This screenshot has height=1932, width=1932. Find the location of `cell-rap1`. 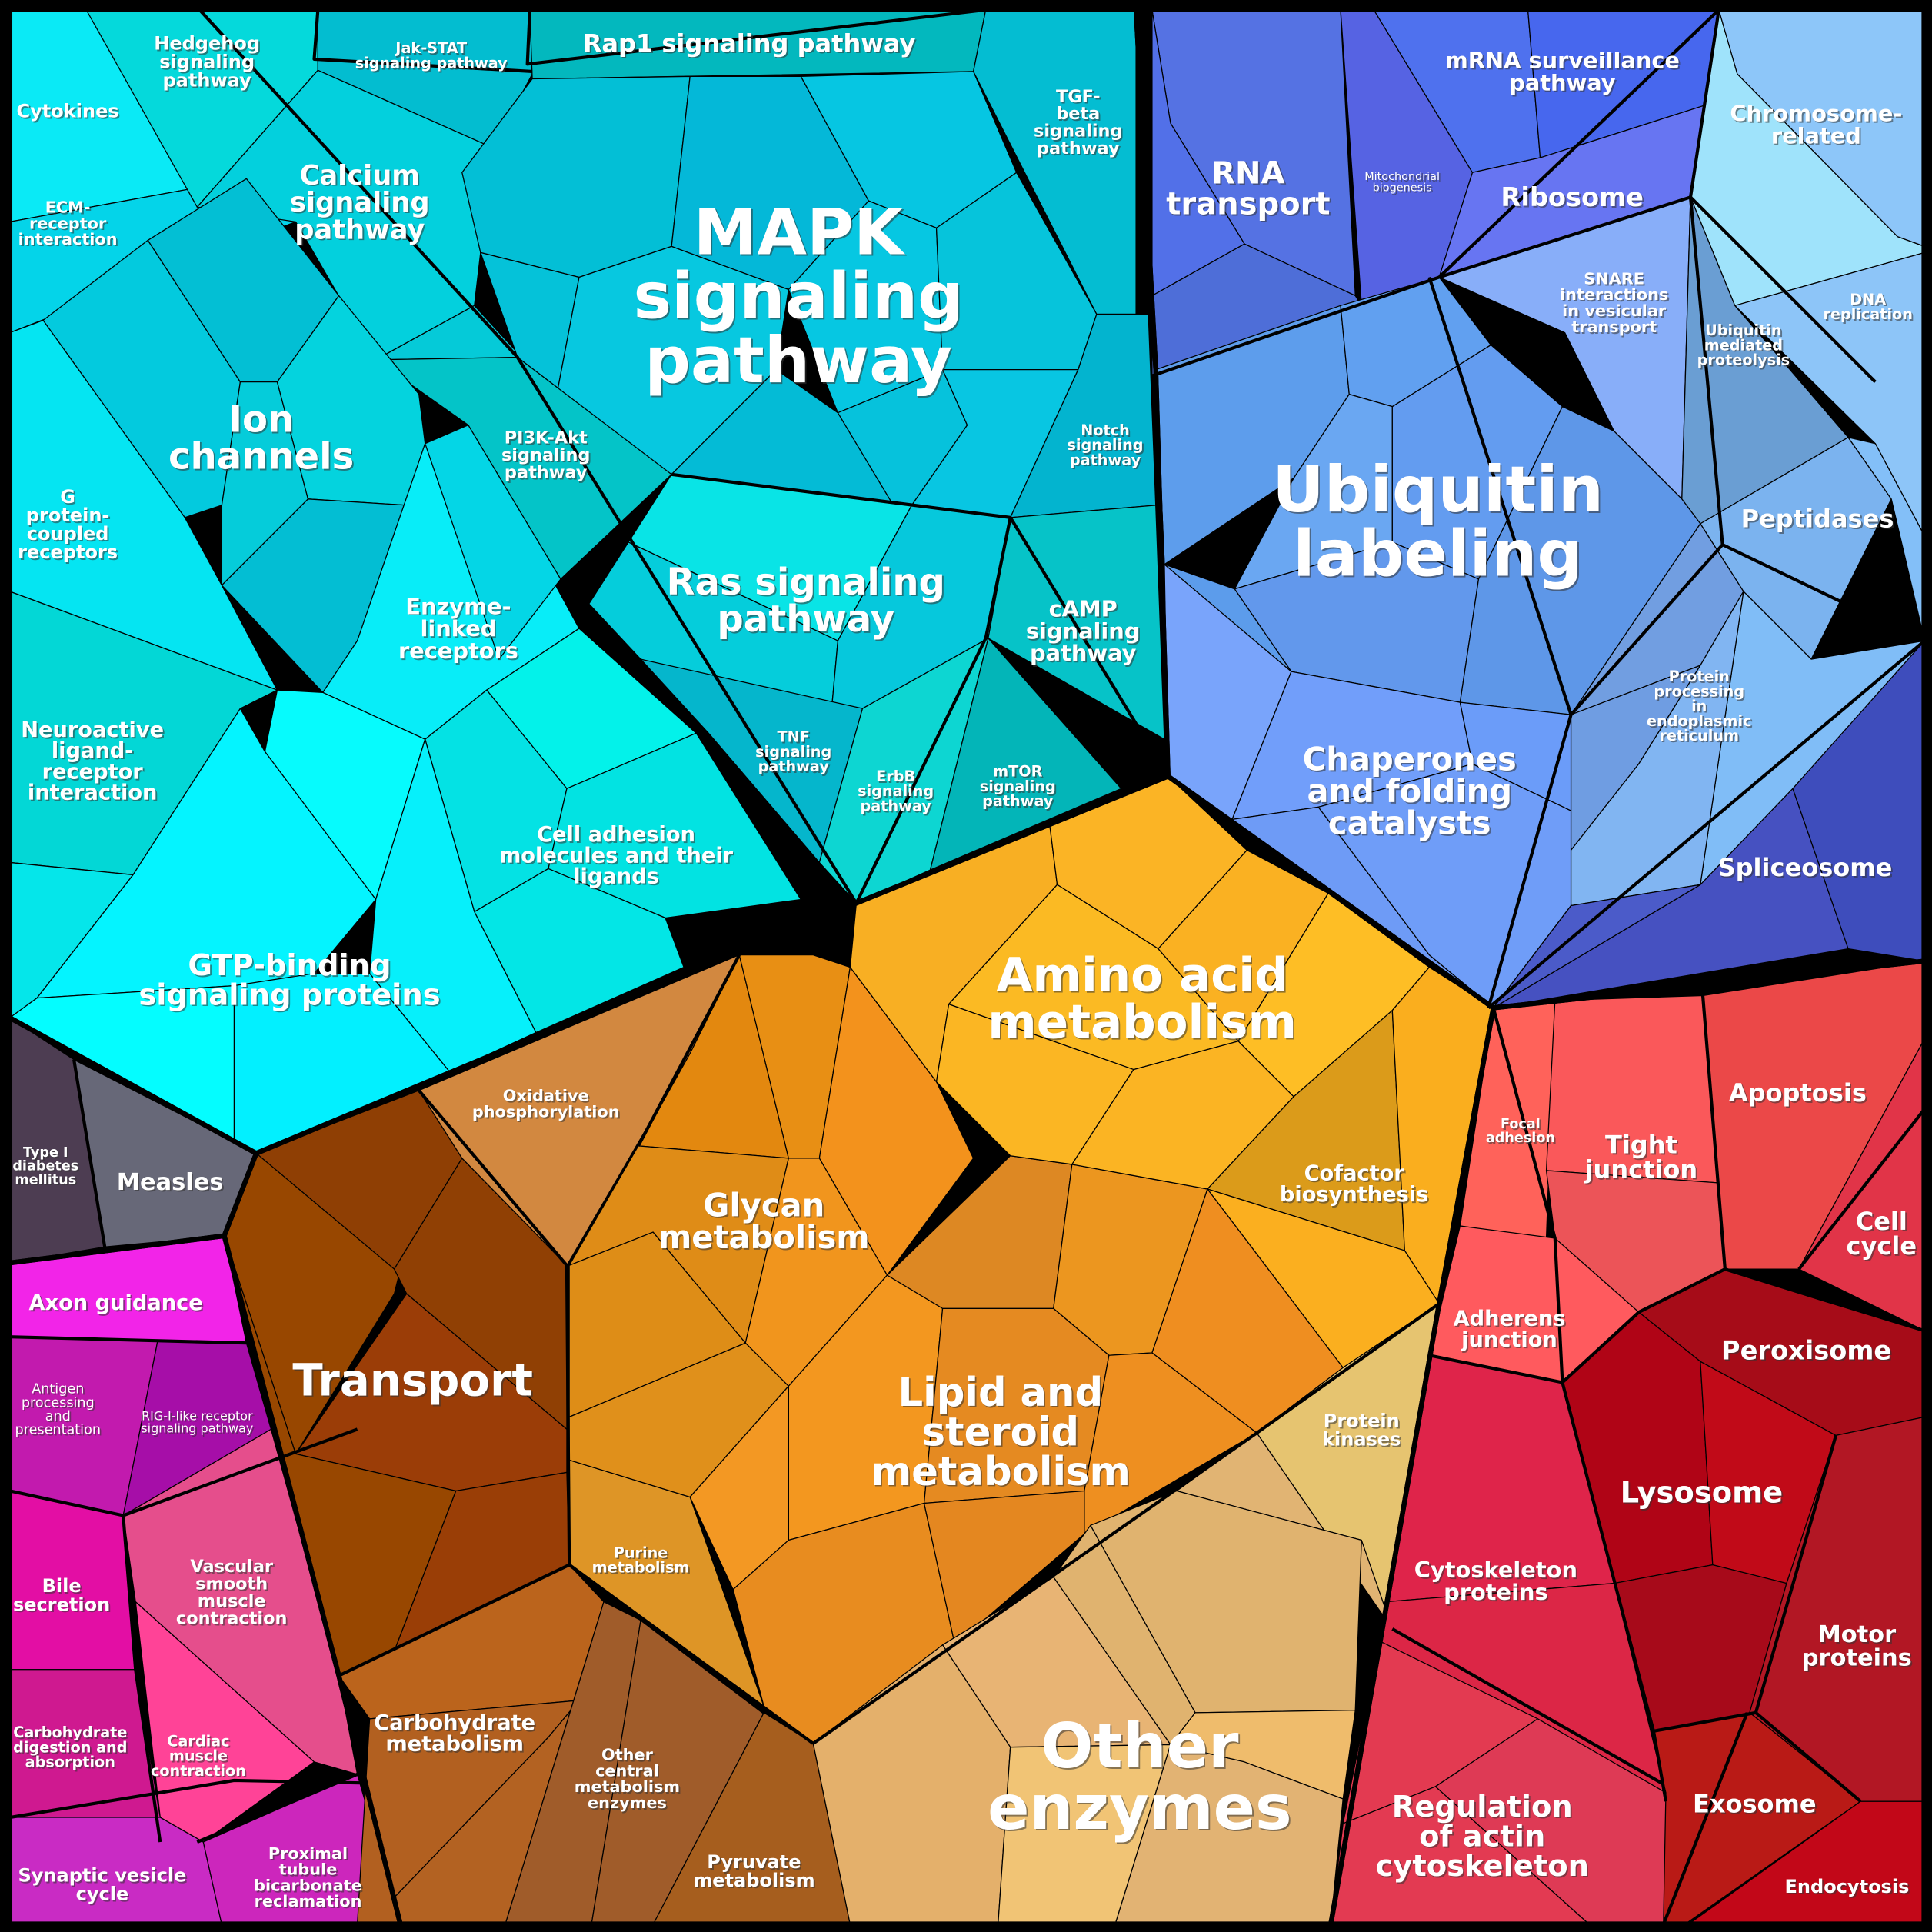

cell-rap1 is located at coordinates (758, 44).